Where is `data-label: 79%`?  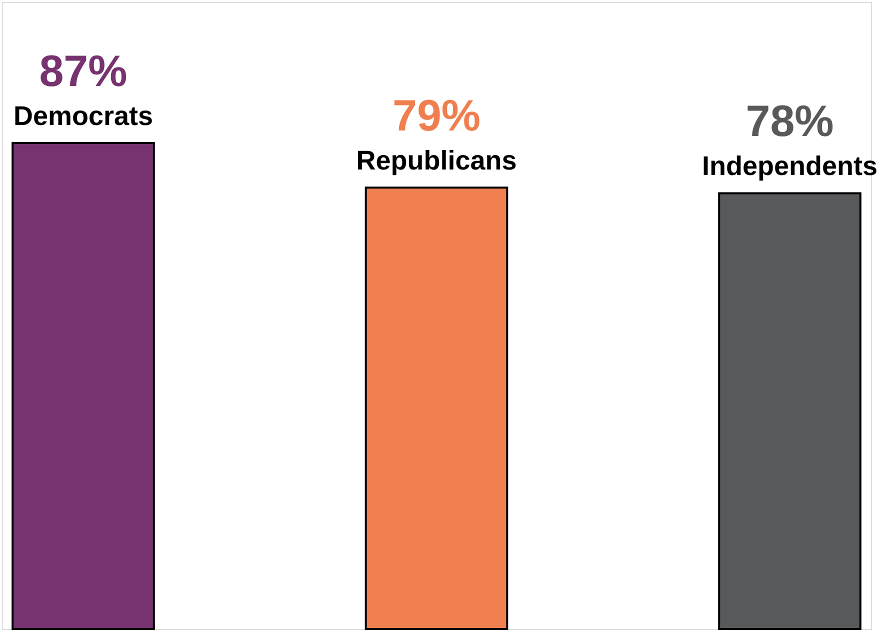 data-label: 79% is located at coordinates (436, 116).